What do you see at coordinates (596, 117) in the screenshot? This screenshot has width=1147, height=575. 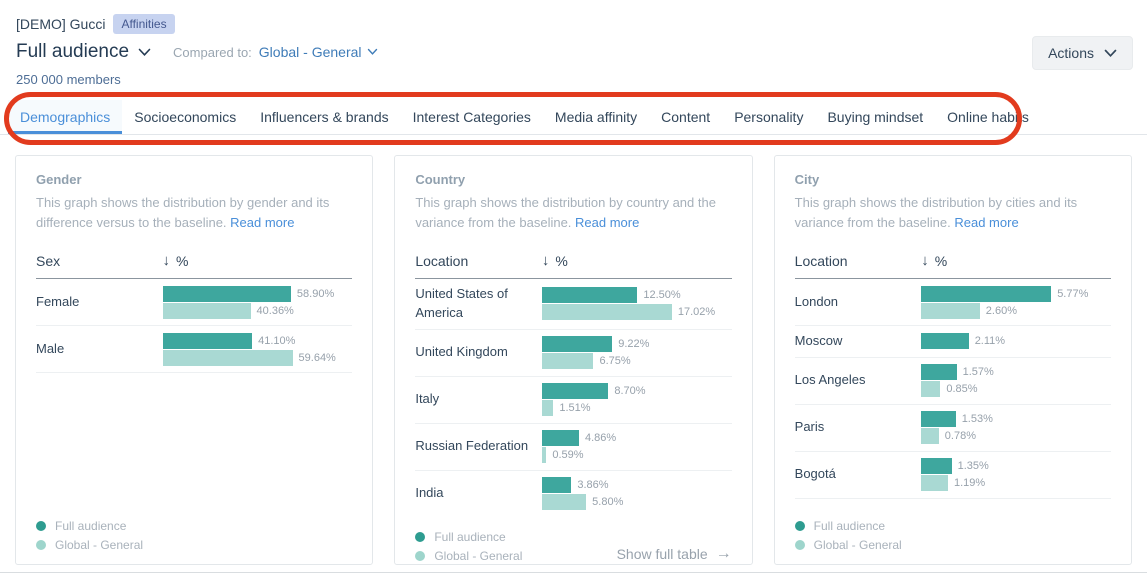 I see `tab-media-affinity: Media affinity` at bounding box center [596, 117].